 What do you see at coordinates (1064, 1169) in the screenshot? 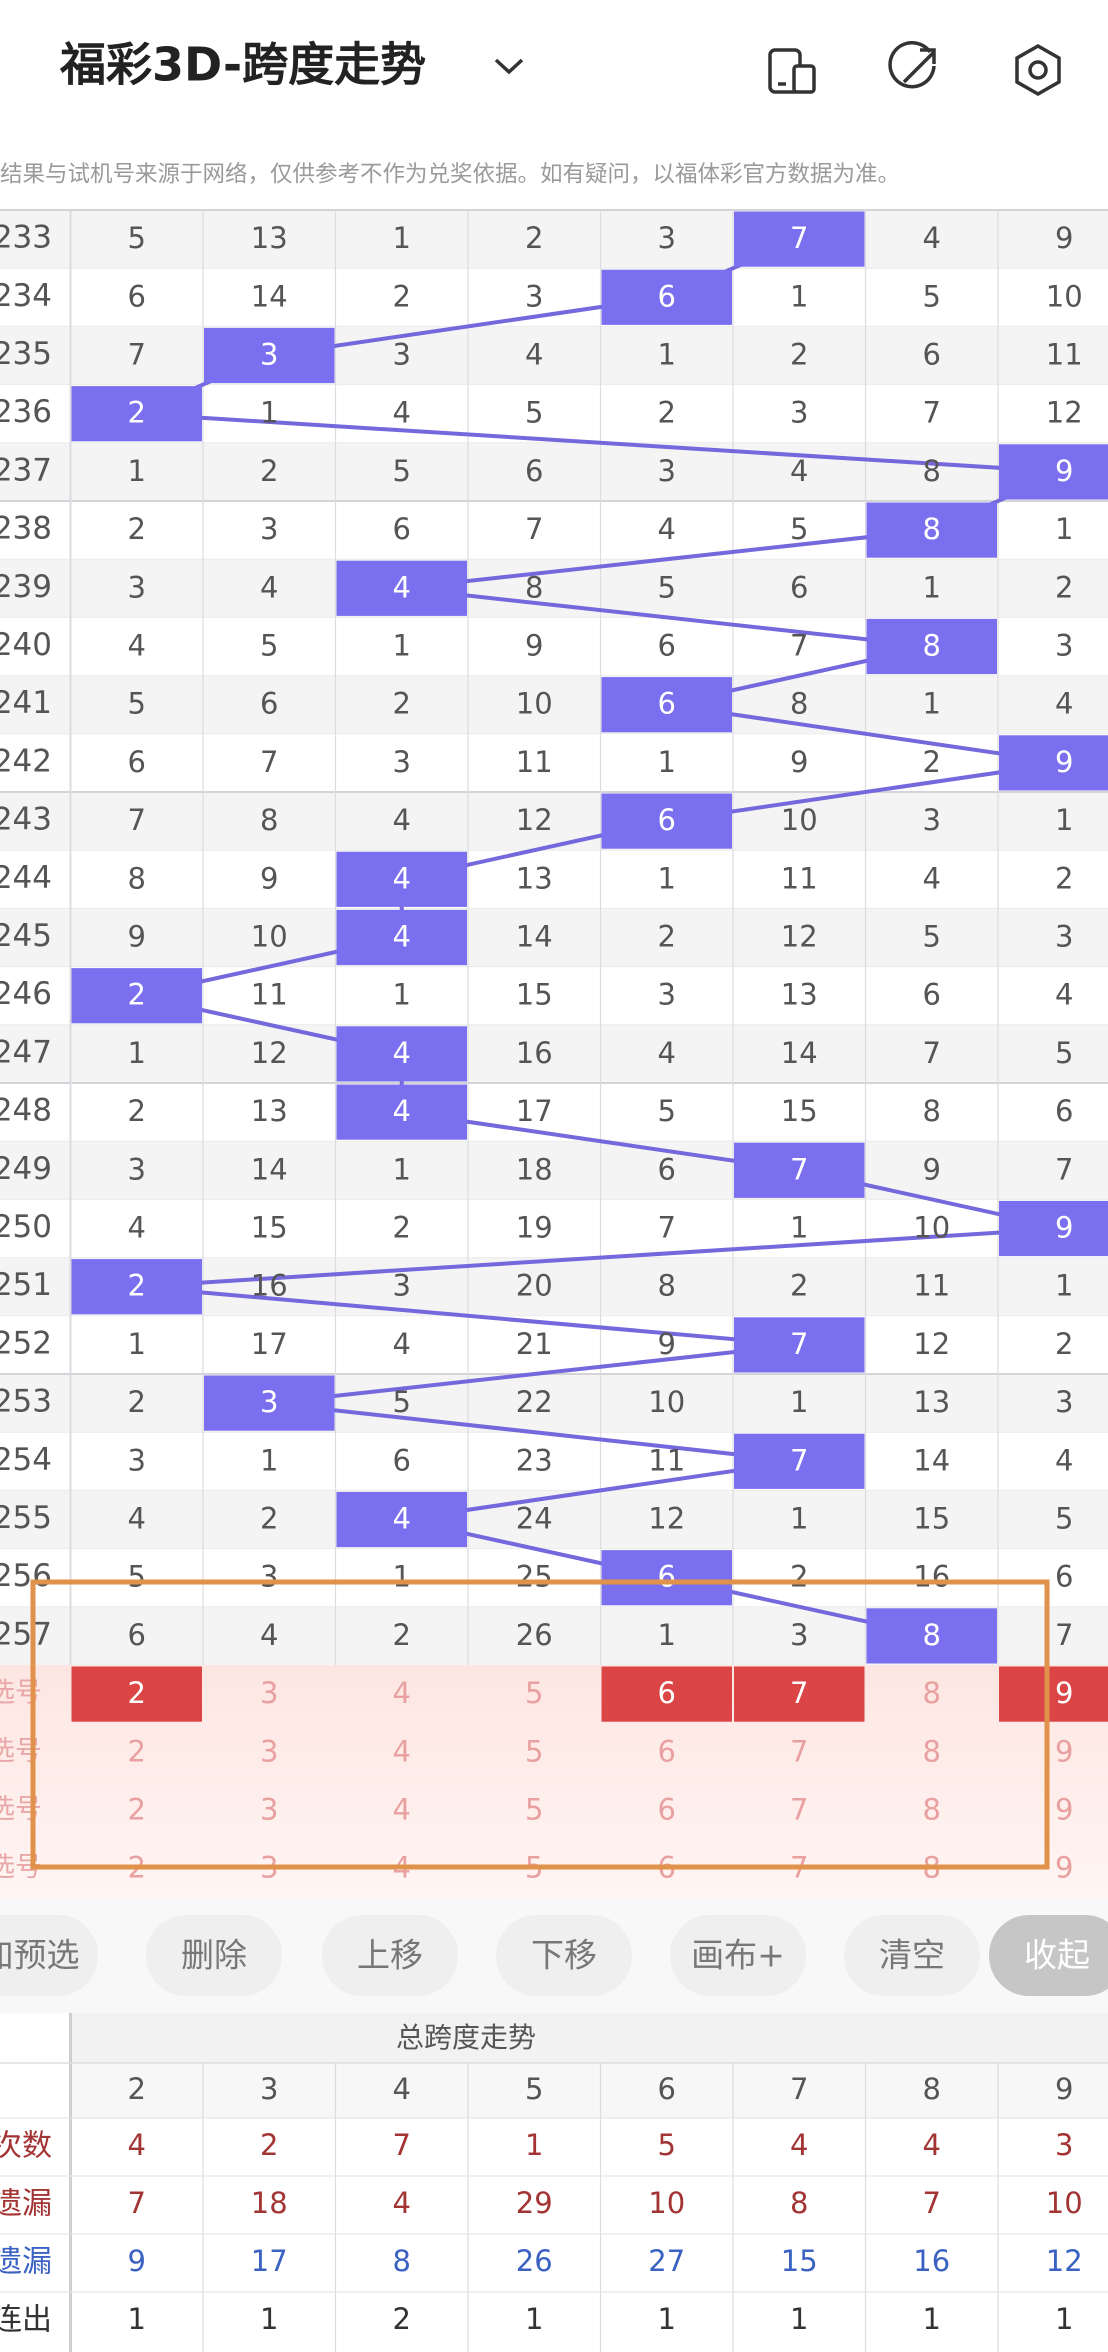
I see `omission-number: 7` at bounding box center [1064, 1169].